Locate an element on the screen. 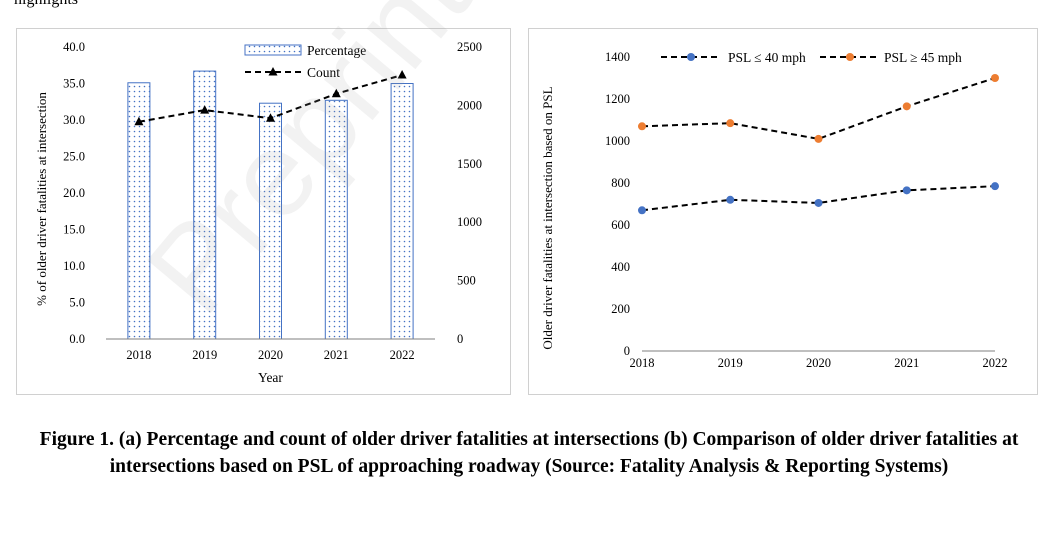 The image size is (1058, 539). y2-tick-label: 1500 is located at coordinates (469, 164).